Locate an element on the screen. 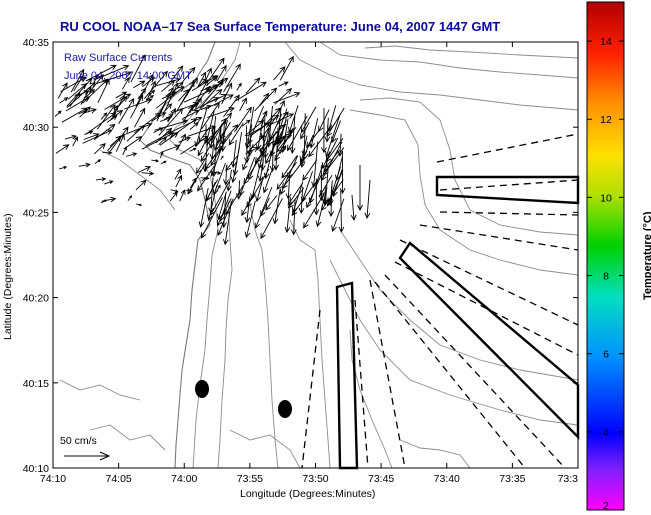 This screenshot has width=651, height=515. y-axis-label: Latitude (Degrees:Minutes) is located at coordinates (8, 276).